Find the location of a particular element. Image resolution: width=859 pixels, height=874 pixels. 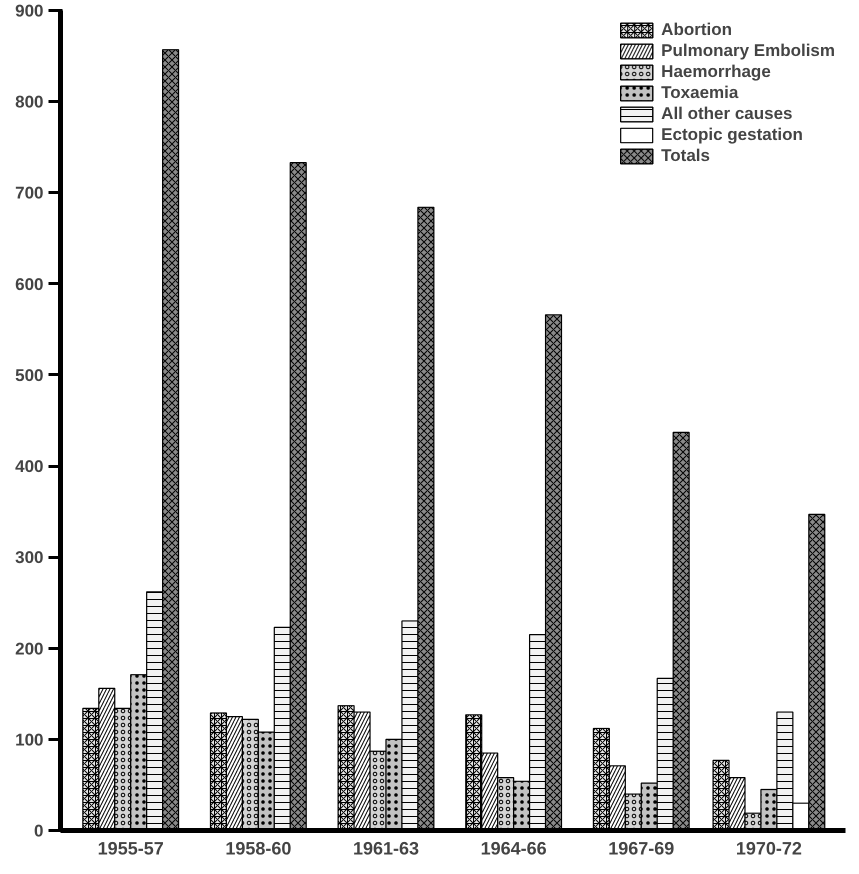

x-tick-label: 1961-63 is located at coordinates (386, 848).